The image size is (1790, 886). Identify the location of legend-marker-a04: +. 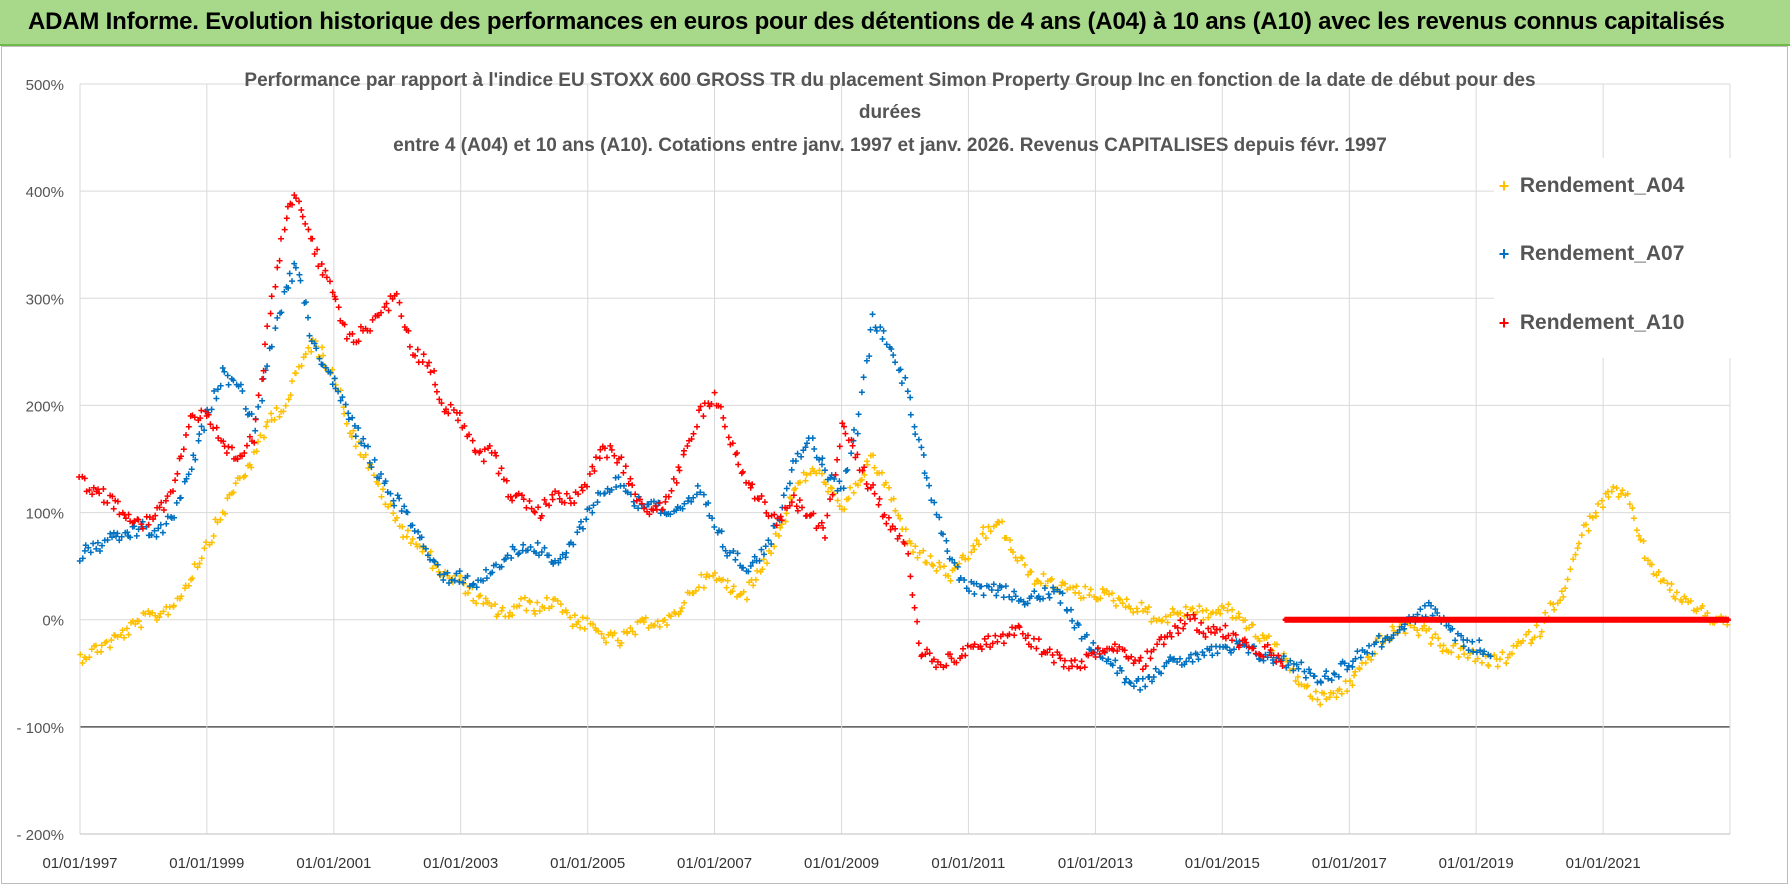
(1504, 186).